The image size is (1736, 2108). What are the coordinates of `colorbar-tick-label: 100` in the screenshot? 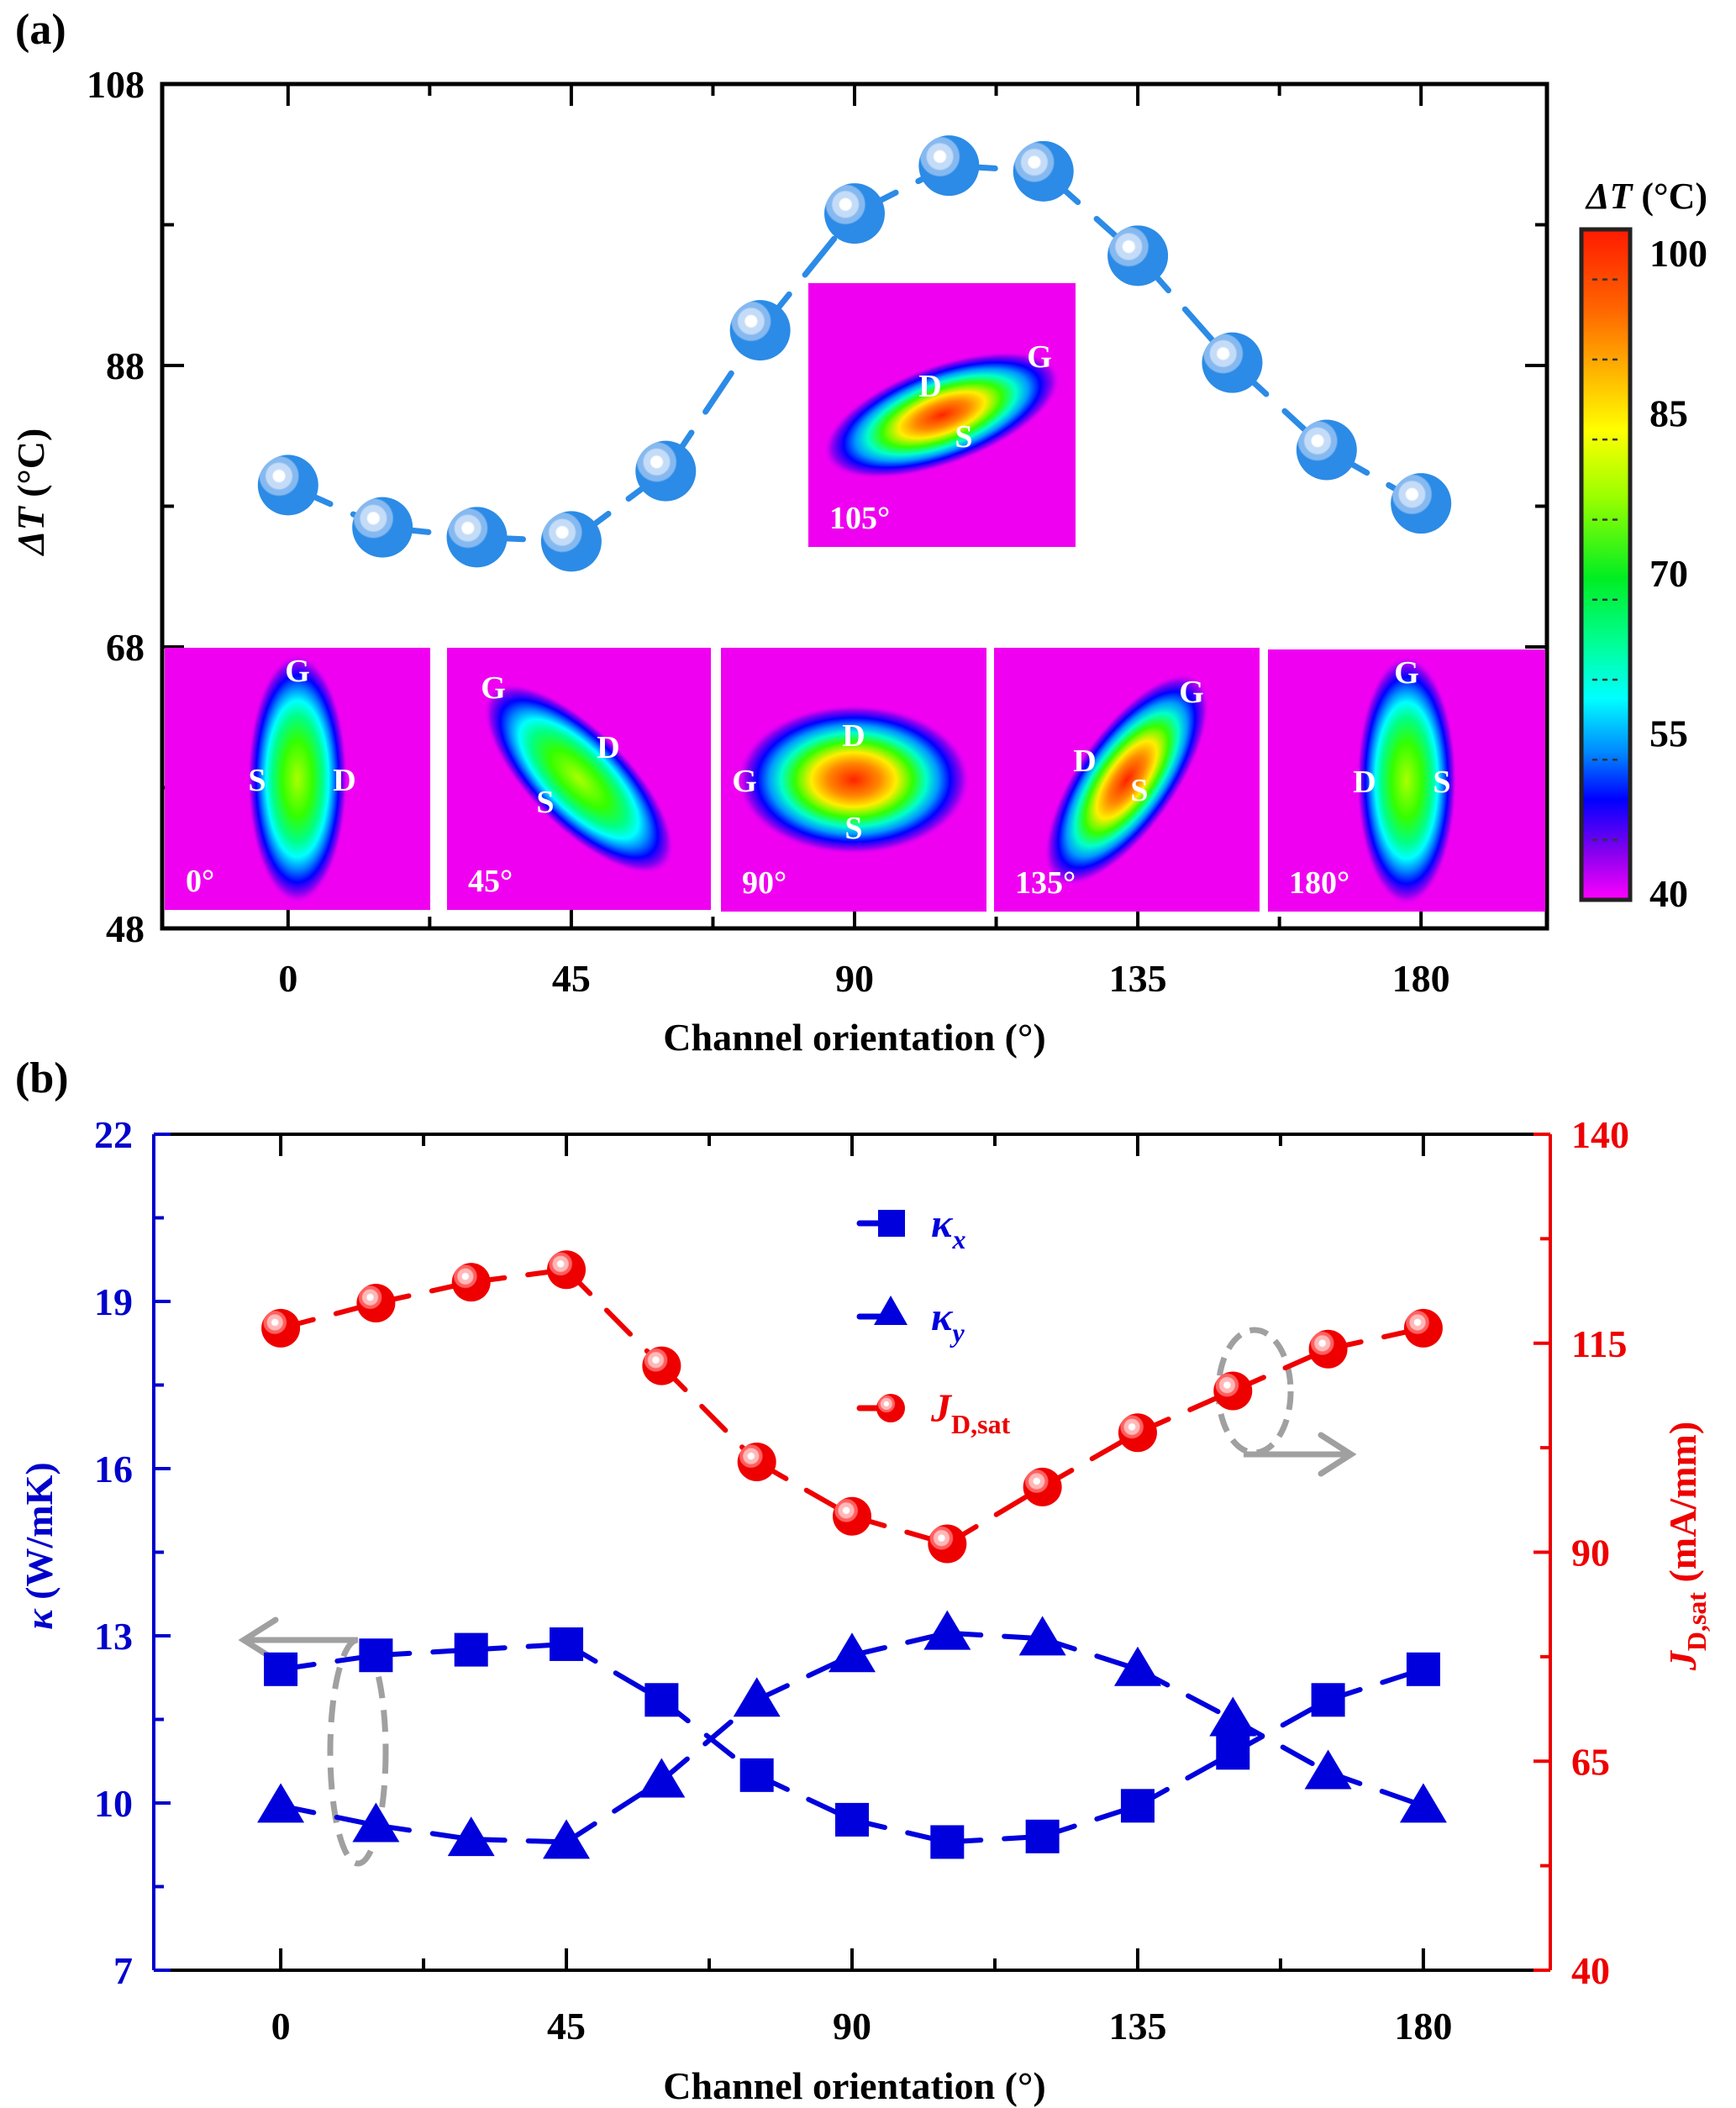 It's located at (1678, 253).